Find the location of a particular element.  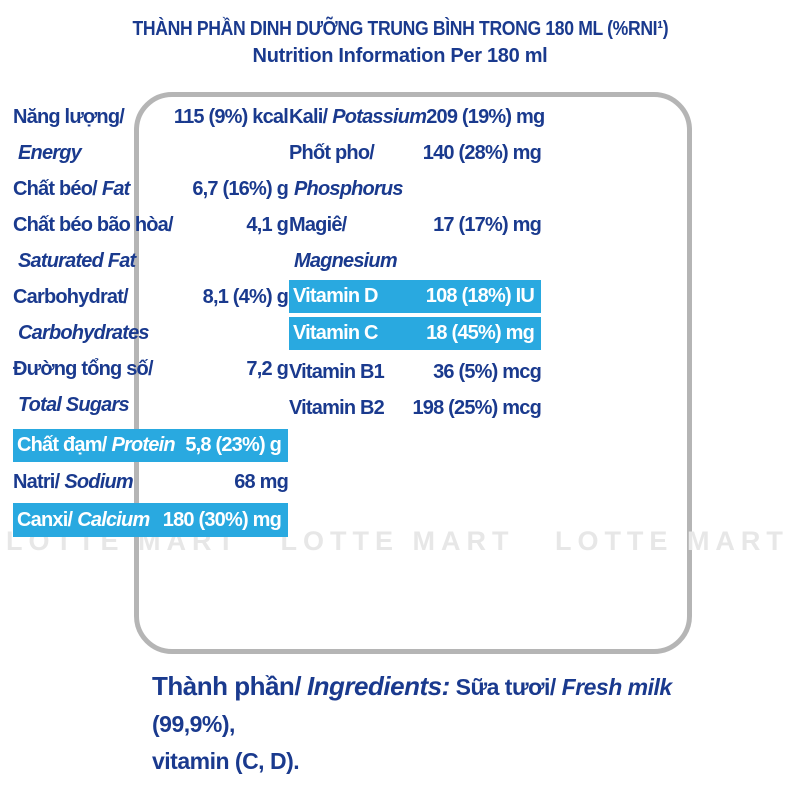

nutrient-label-en: Total Sugars is located at coordinates (74, 405).